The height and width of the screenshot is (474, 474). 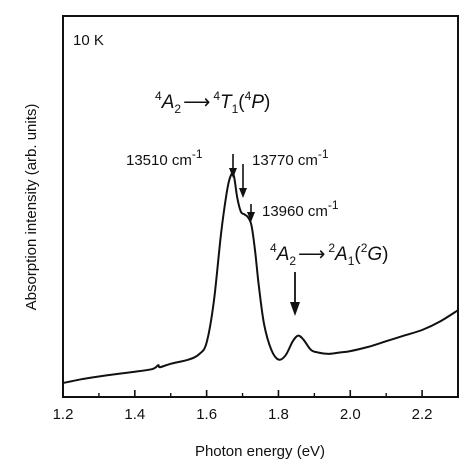 I want to click on t1-a: A, so click(x=168, y=102).